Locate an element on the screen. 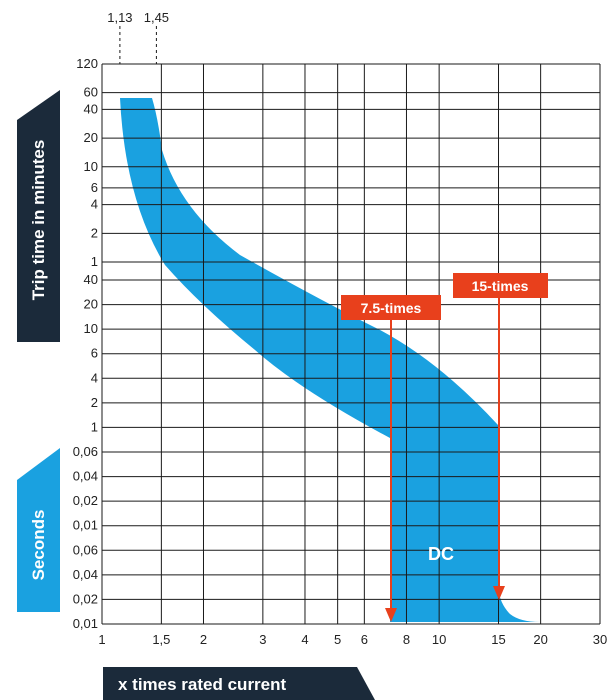  top-mark-label-1: 1,45 is located at coordinates (156, 17).